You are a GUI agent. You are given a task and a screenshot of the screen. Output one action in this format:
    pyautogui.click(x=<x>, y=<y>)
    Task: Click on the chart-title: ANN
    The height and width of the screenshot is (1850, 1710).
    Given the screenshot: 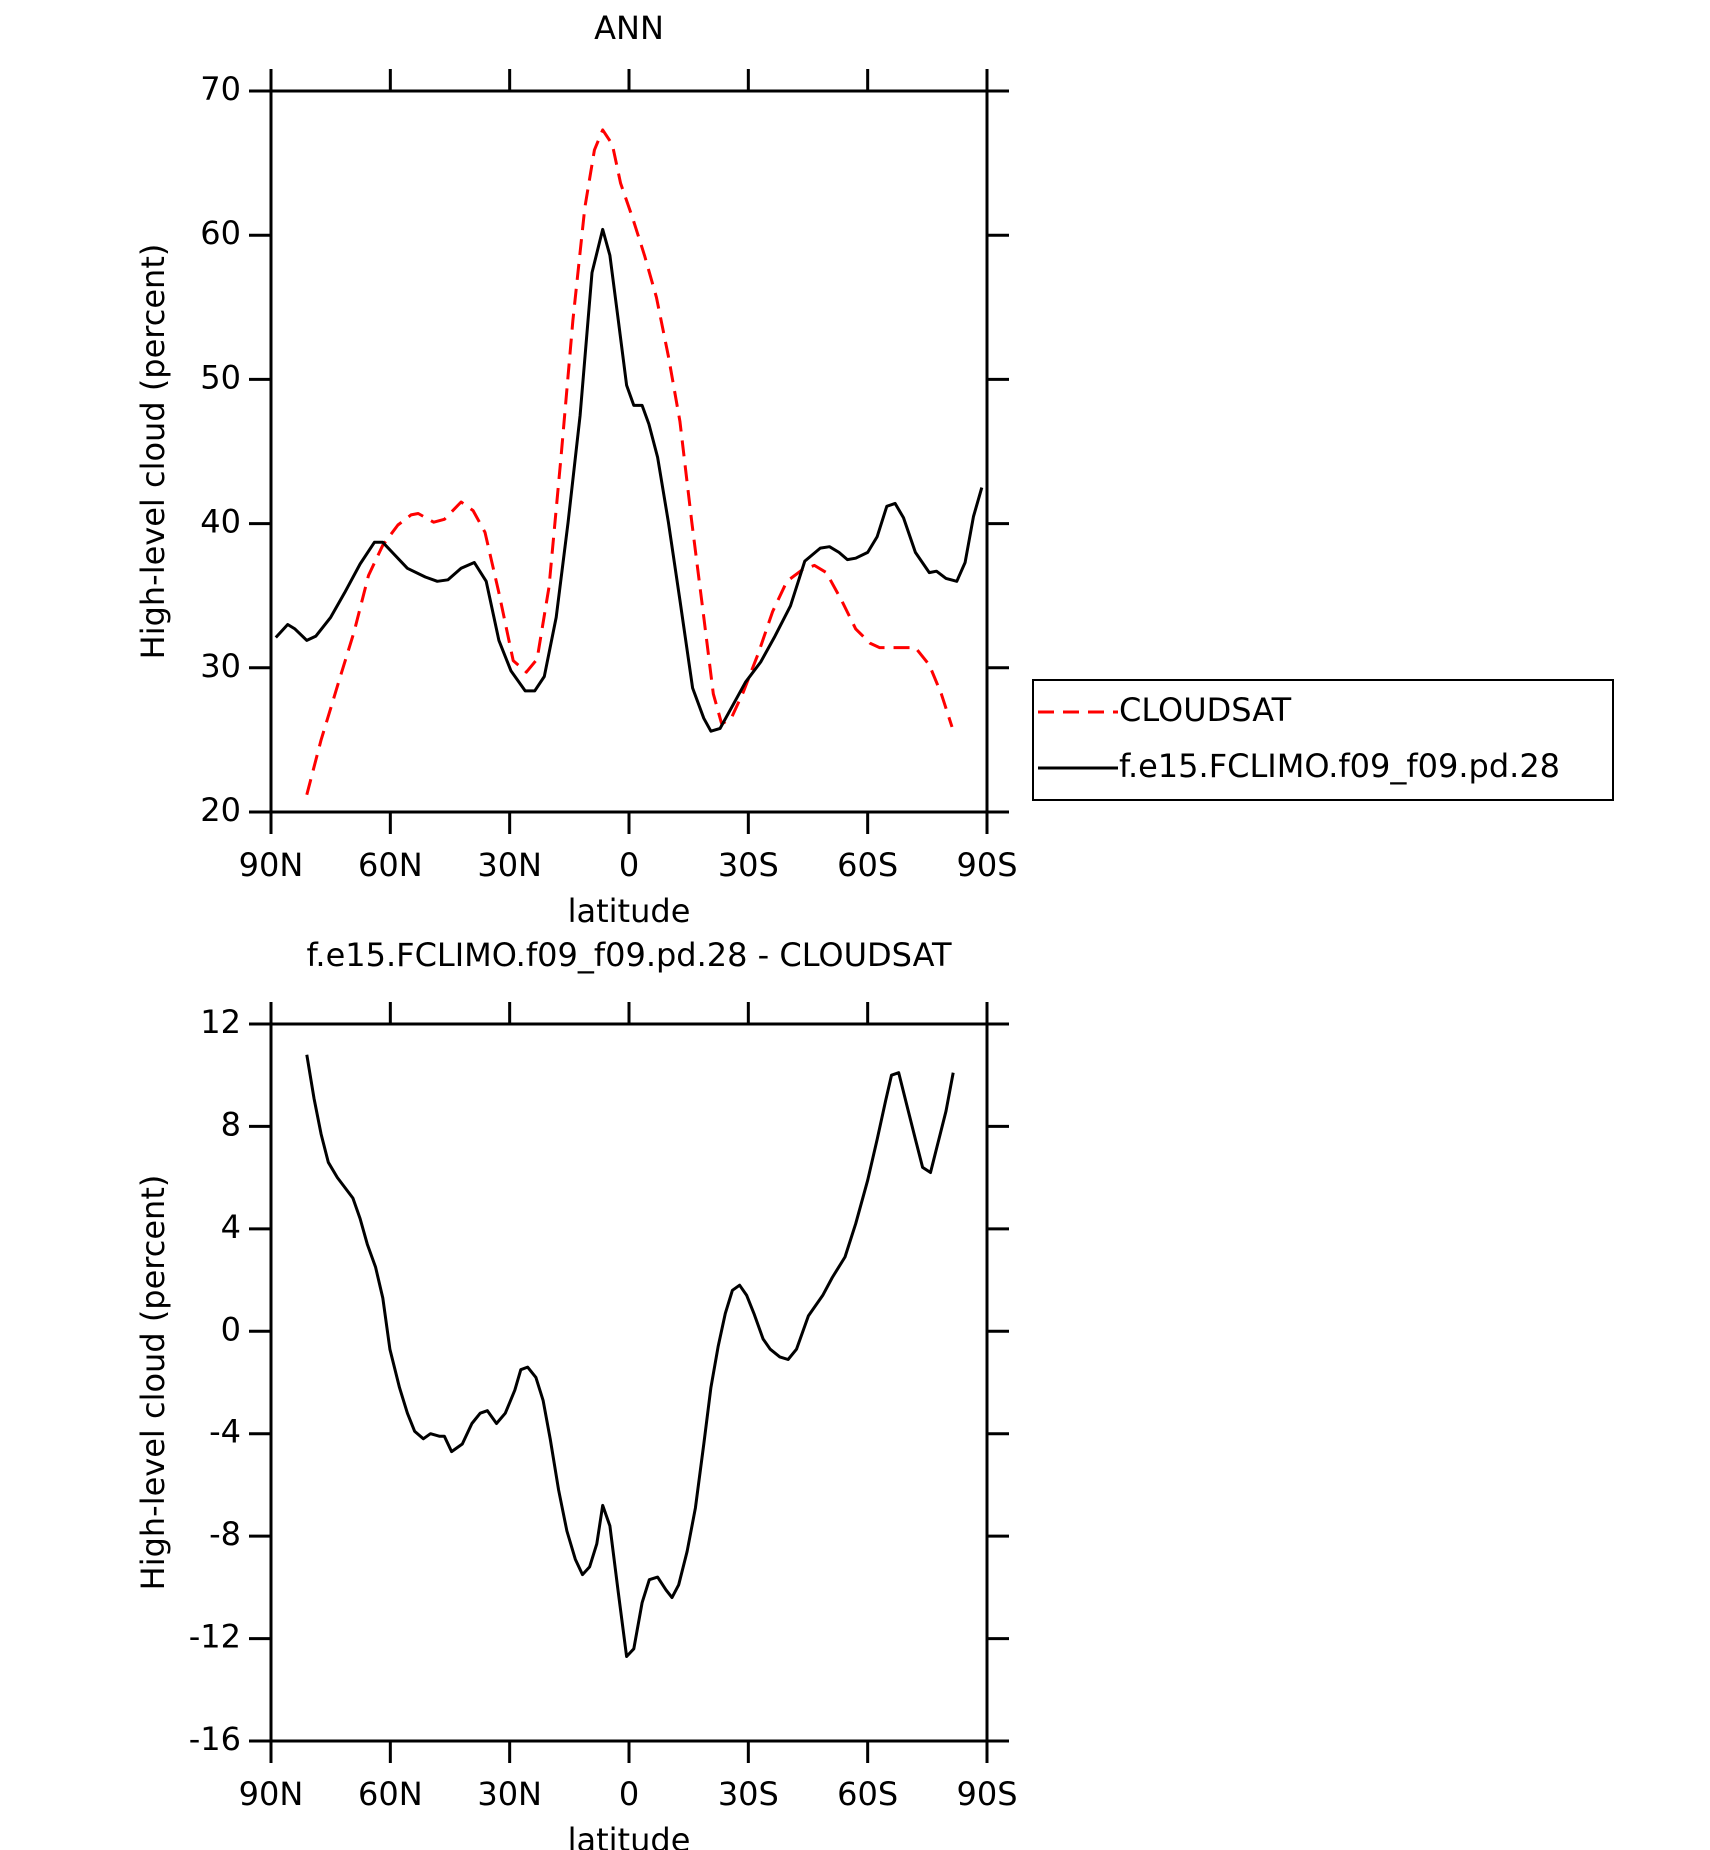 What is the action you would take?
    pyautogui.click(x=629, y=28)
    